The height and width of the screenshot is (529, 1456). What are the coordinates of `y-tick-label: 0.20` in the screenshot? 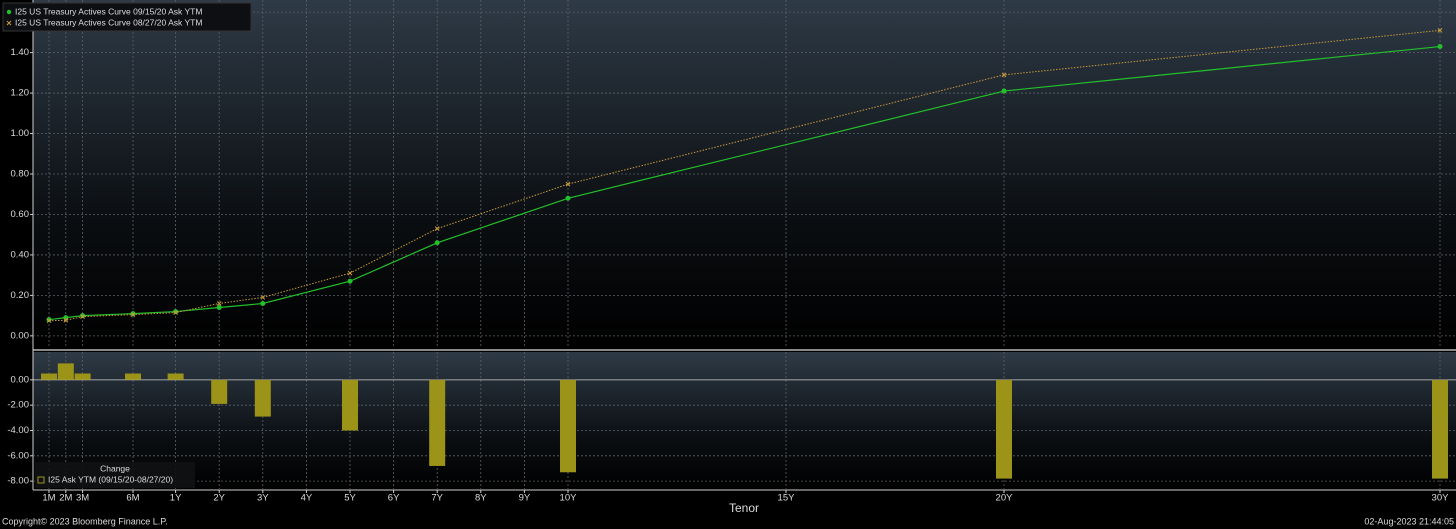 It's located at (20, 295).